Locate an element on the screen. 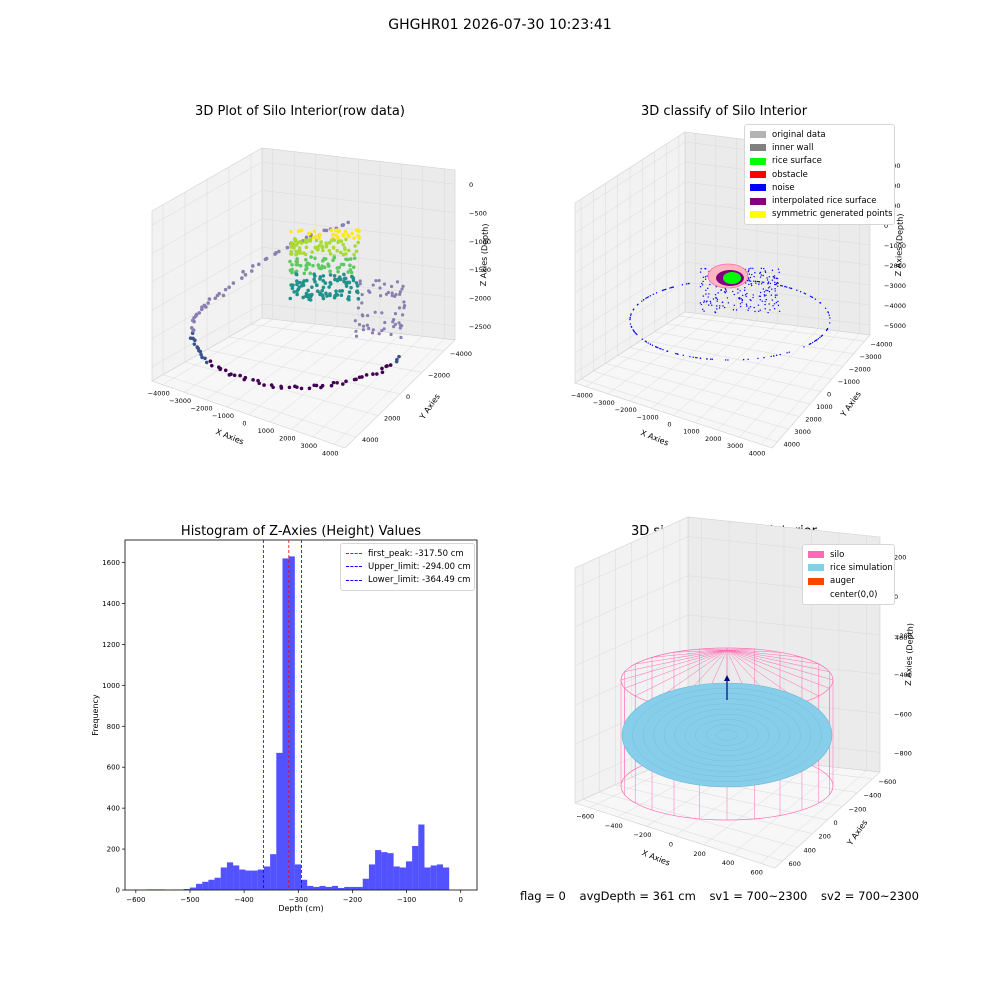  x-tick-label: −500 is located at coordinates (189, 900).